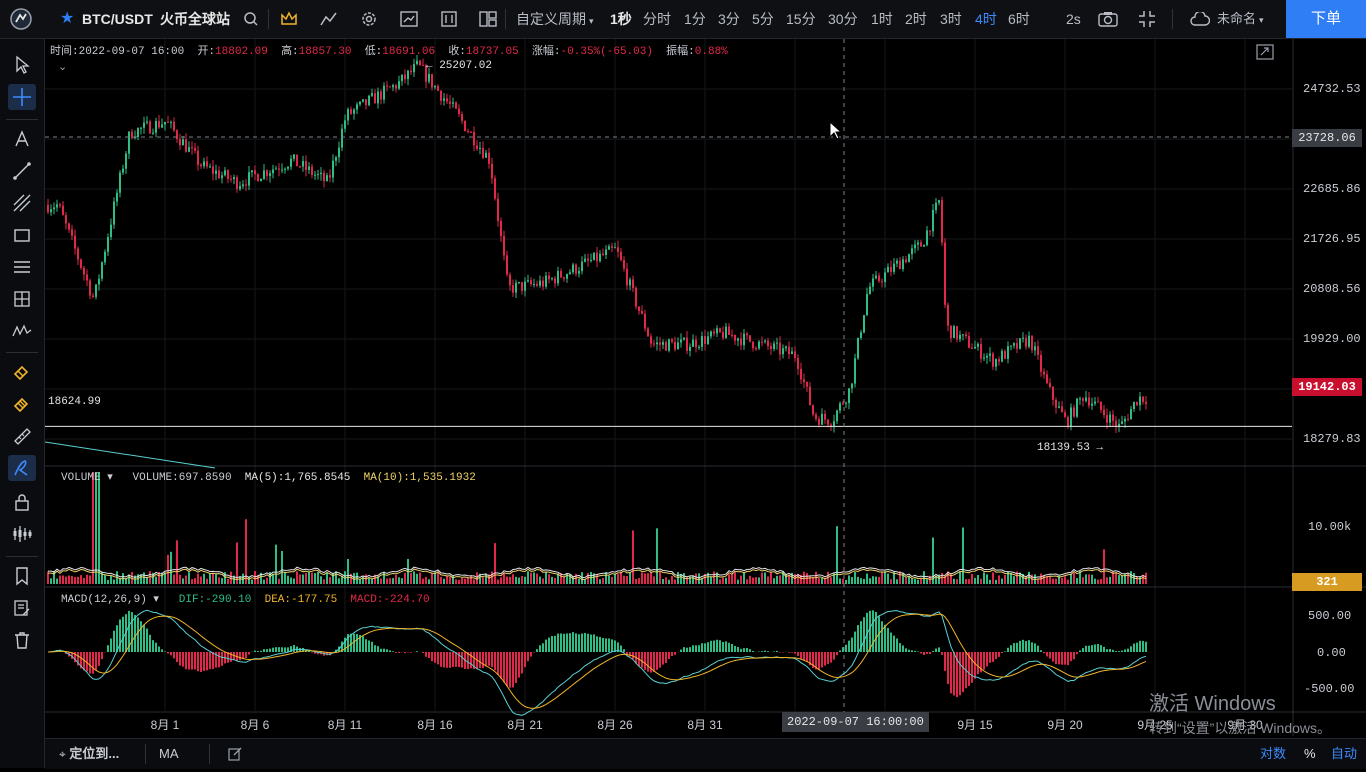 The image size is (1366, 772). Describe the element at coordinates (763, 19) in the screenshot. I see `interval-4: 5分` at that location.